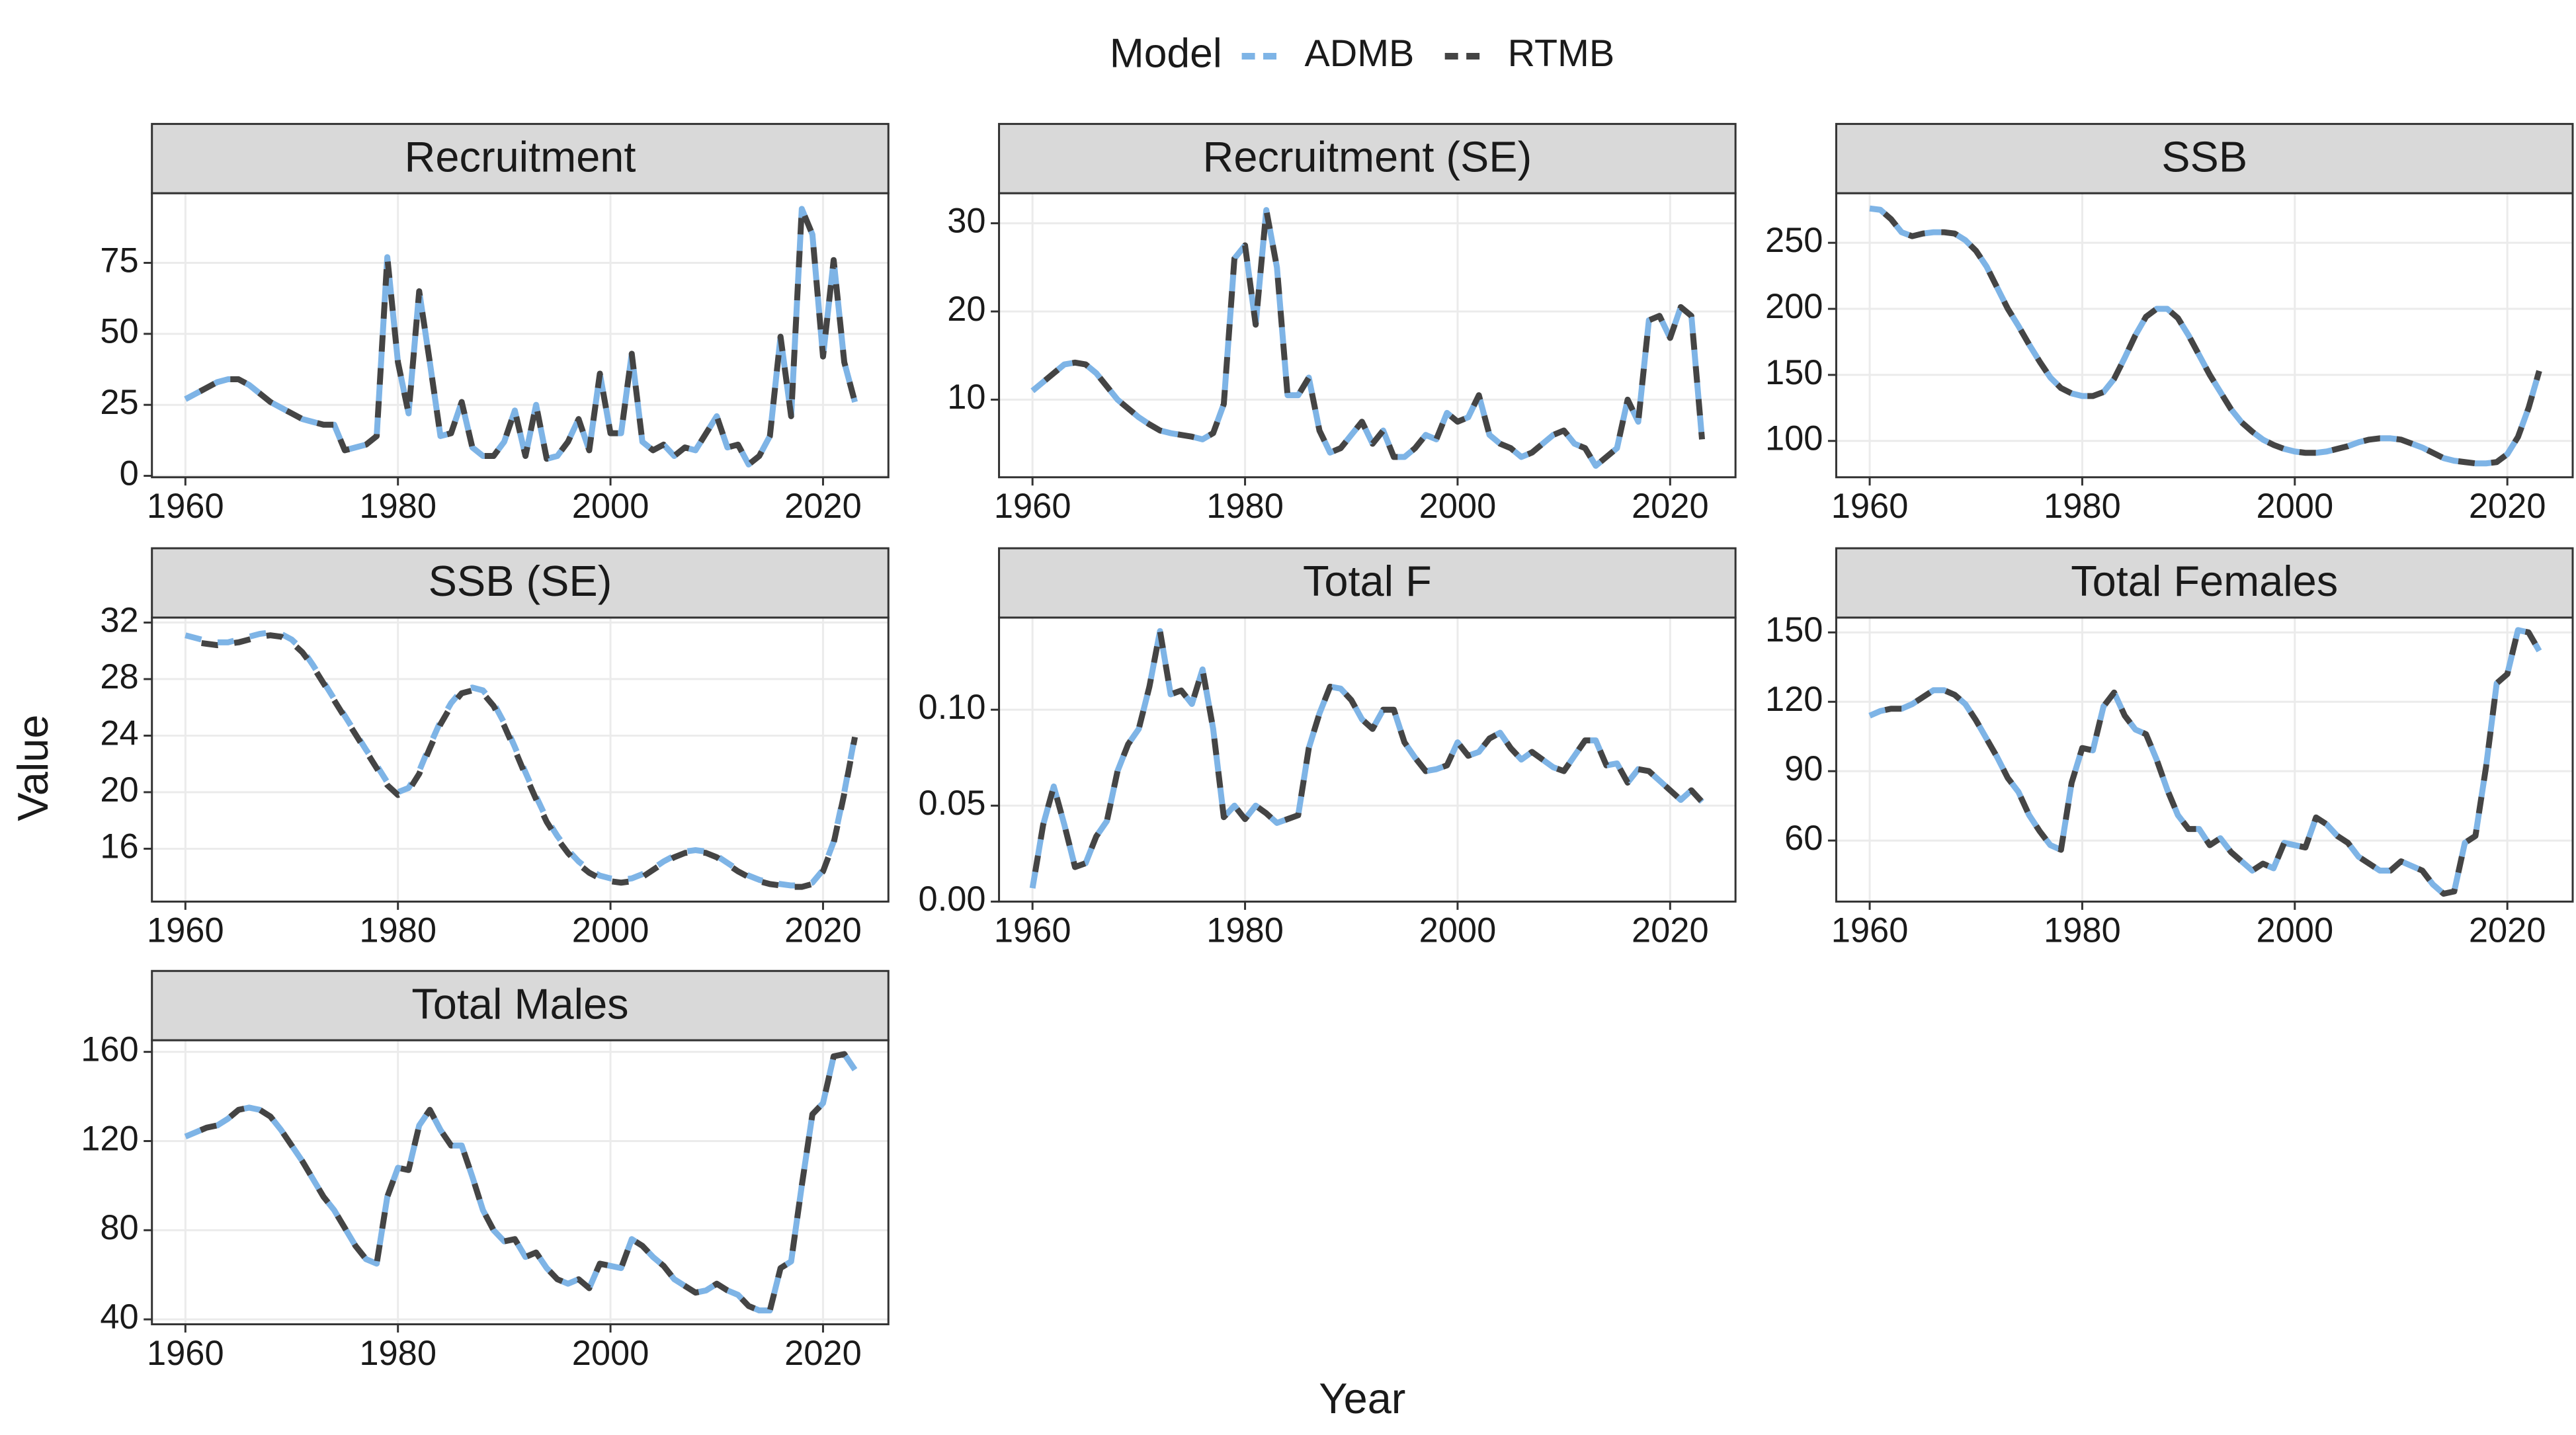 The height and width of the screenshot is (1435, 2576). I want to click on y-tick-label: 32, so click(119, 620).